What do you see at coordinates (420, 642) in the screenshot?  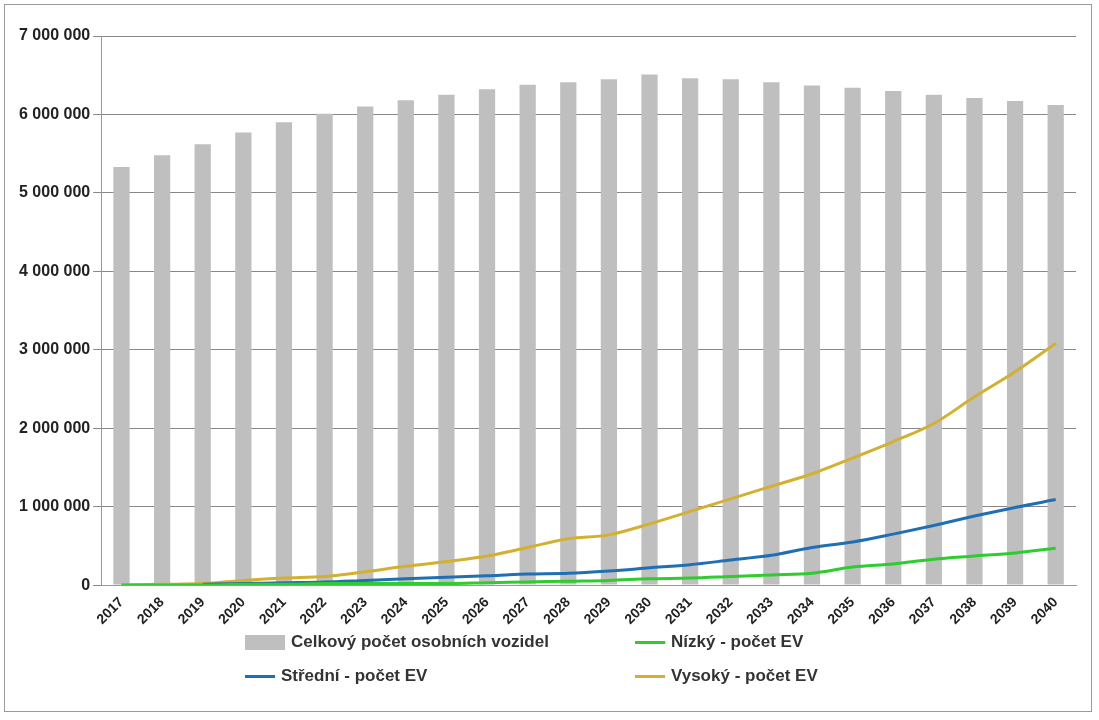 I see `legend-label: Celkový počet osobních vozidel` at bounding box center [420, 642].